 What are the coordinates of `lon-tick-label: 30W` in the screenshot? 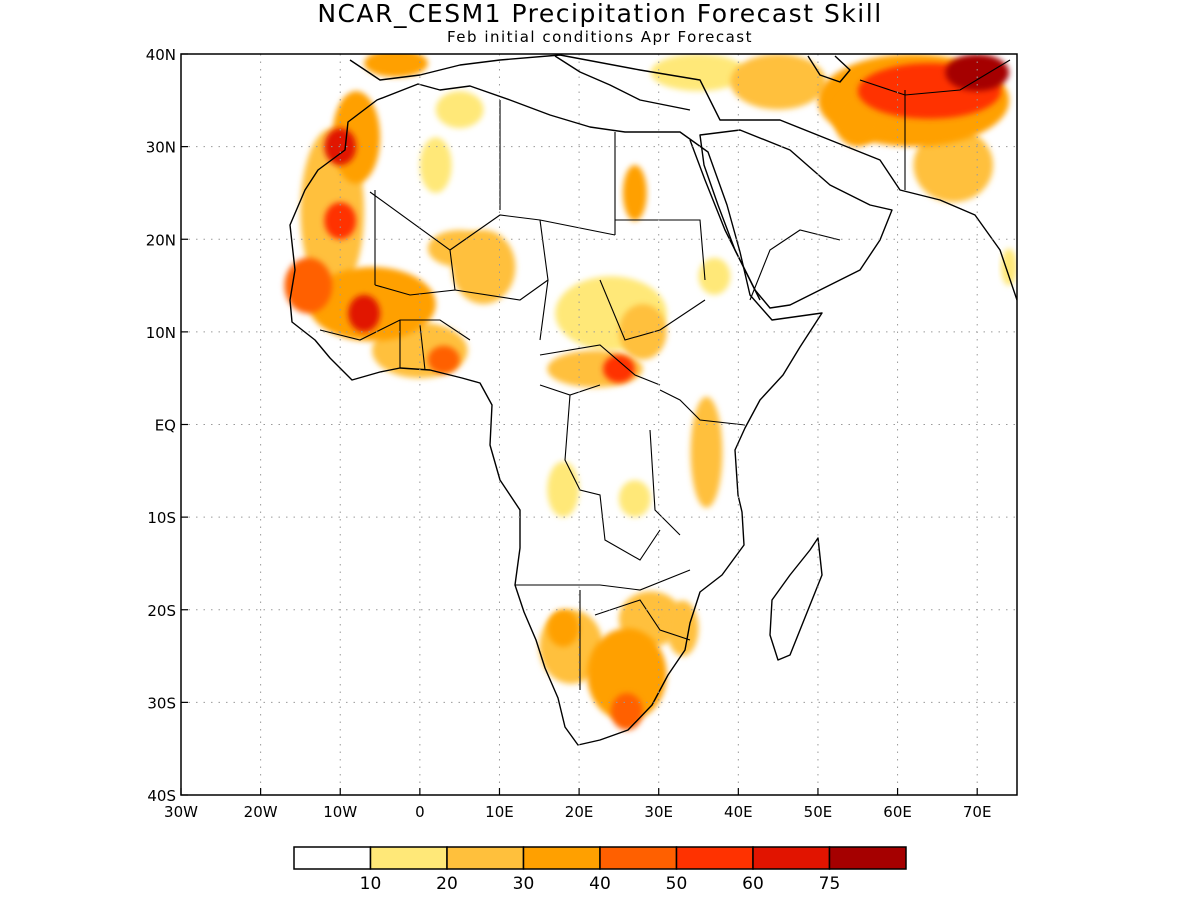 It's located at (181, 812).